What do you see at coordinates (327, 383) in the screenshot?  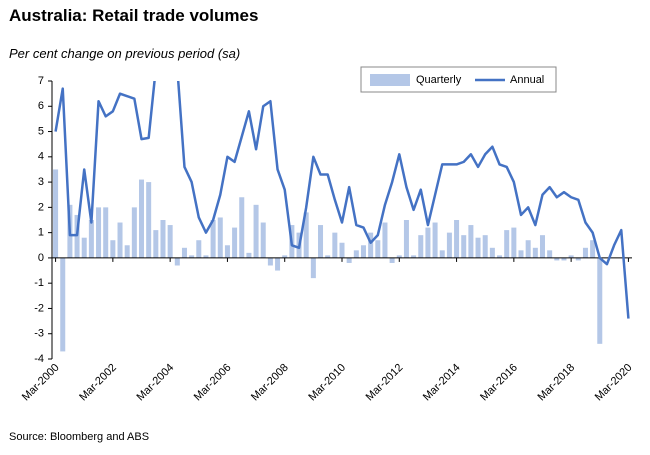 I see `x-tick-label: Mar-2010` at bounding box center [327, 383].